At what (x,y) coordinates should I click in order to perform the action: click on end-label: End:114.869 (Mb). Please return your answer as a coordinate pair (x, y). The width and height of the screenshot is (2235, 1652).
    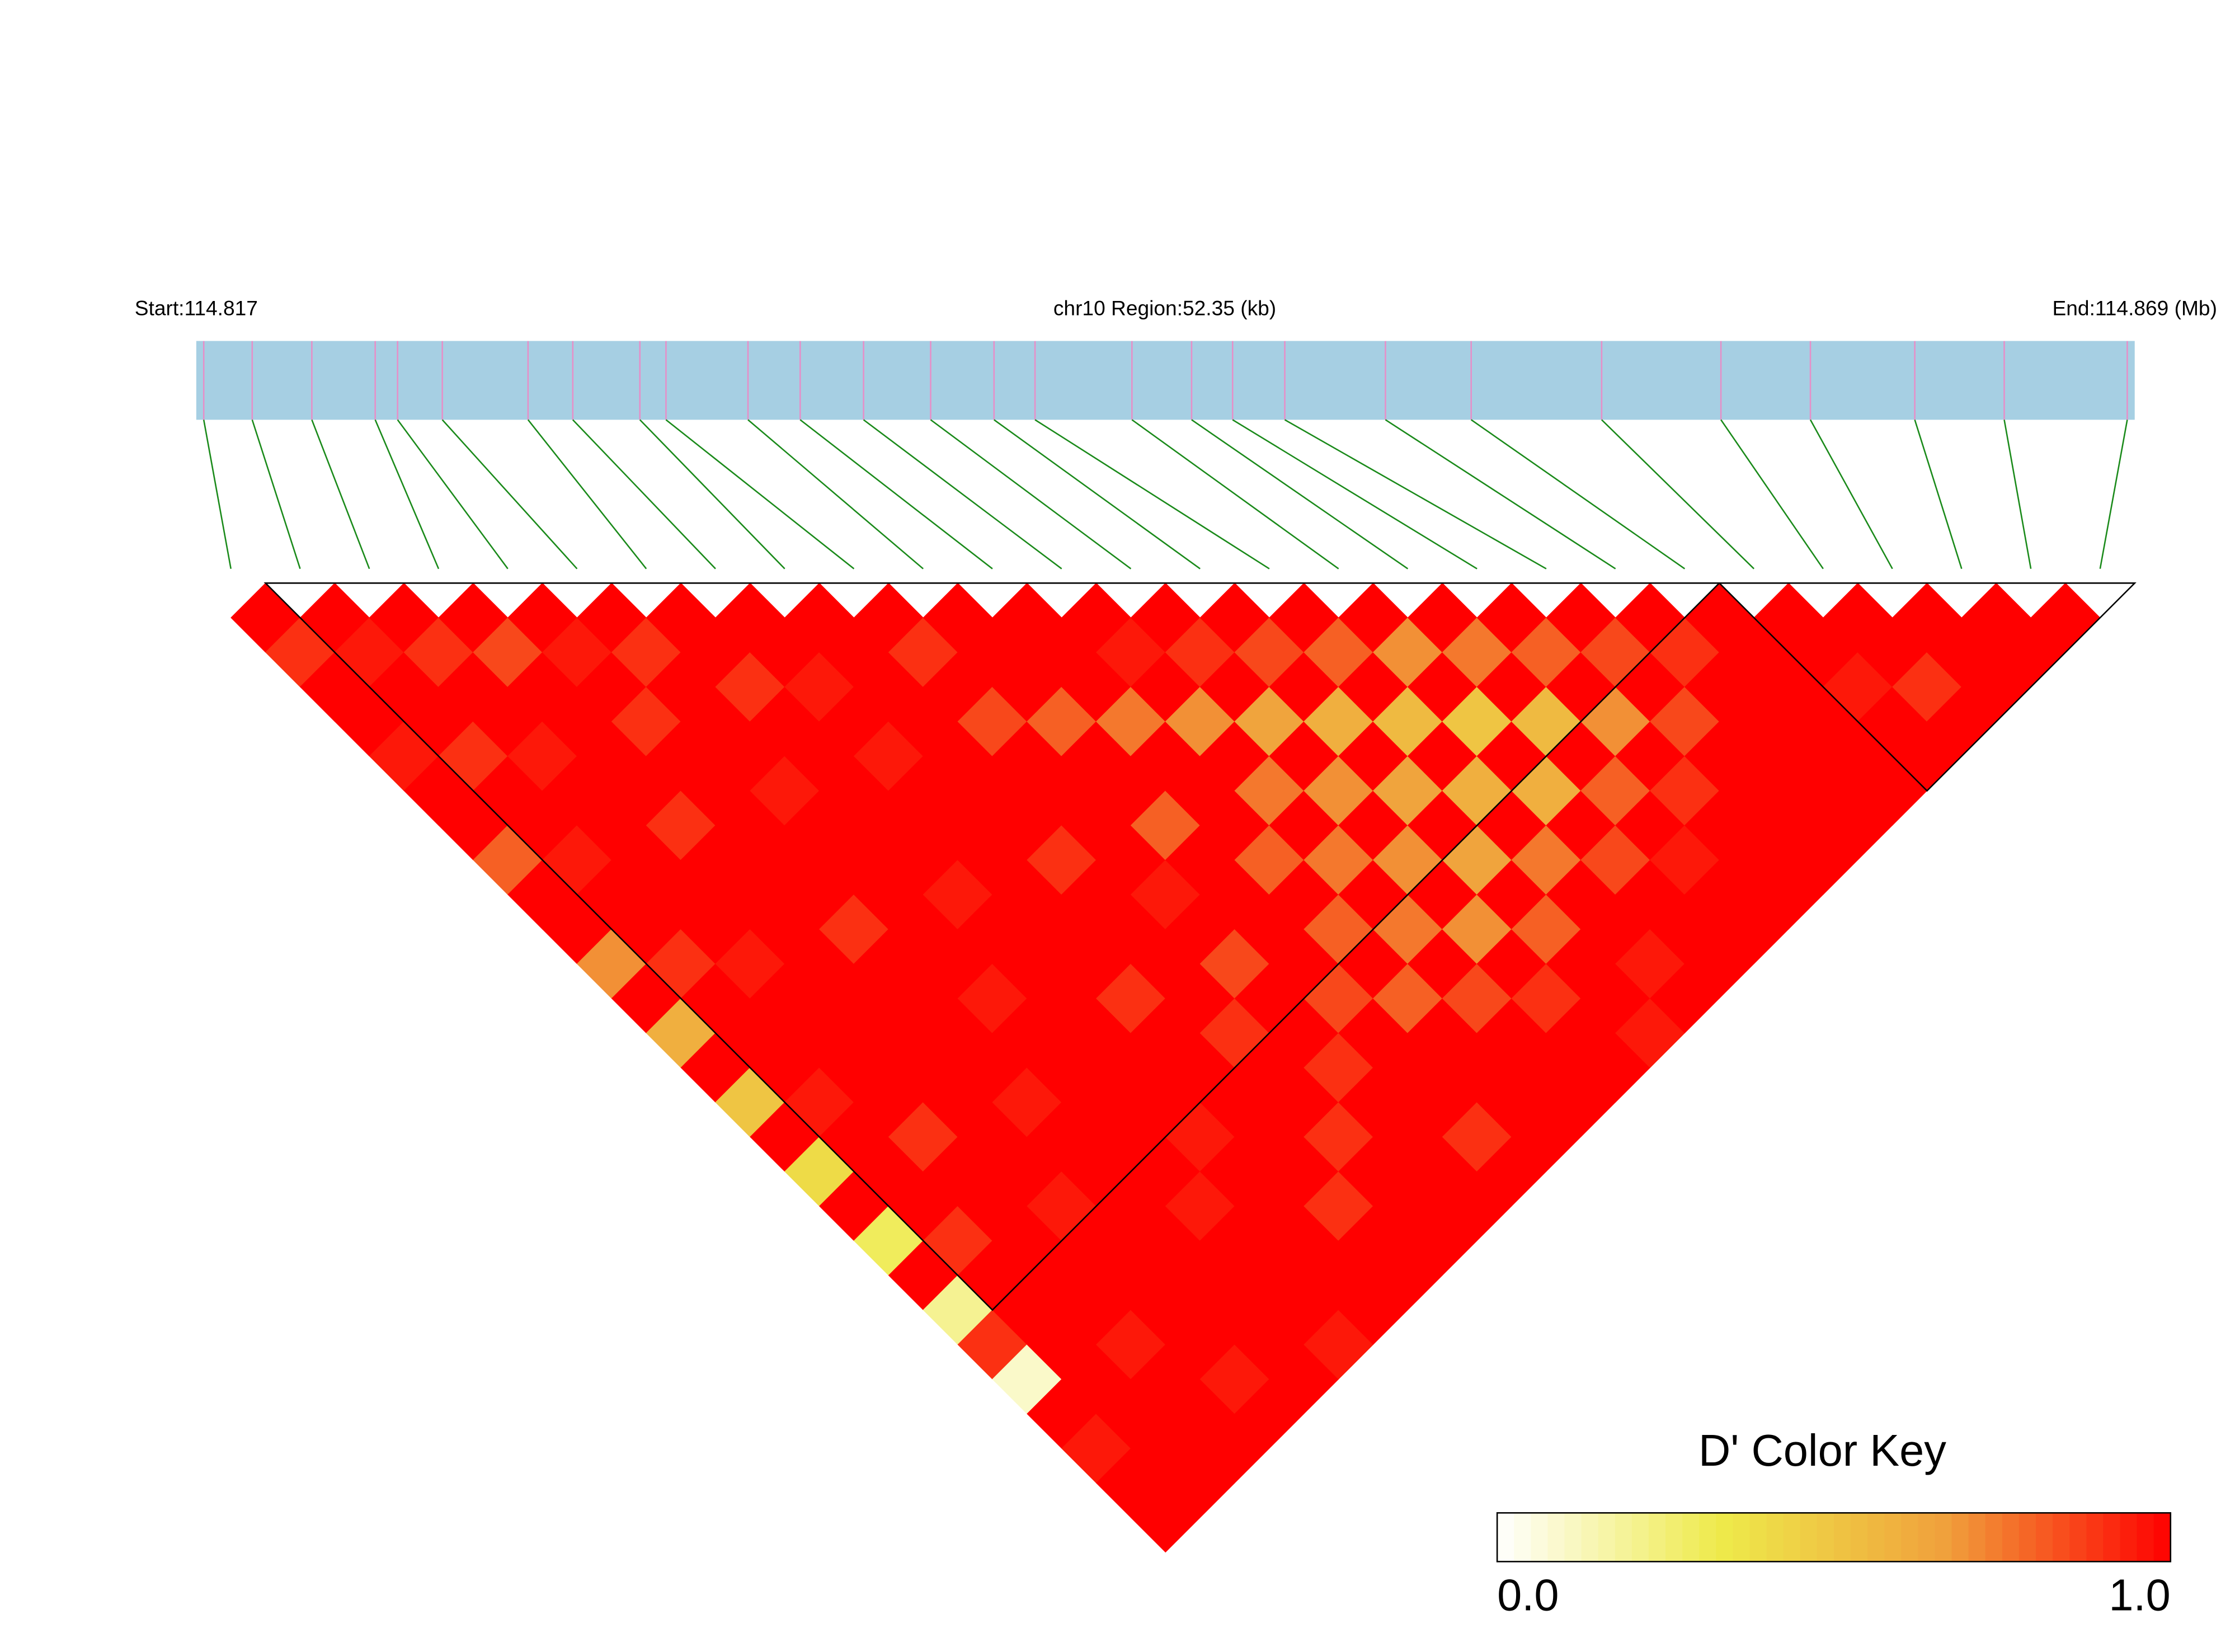
    Looking at the image, I should click on (2135, 308).